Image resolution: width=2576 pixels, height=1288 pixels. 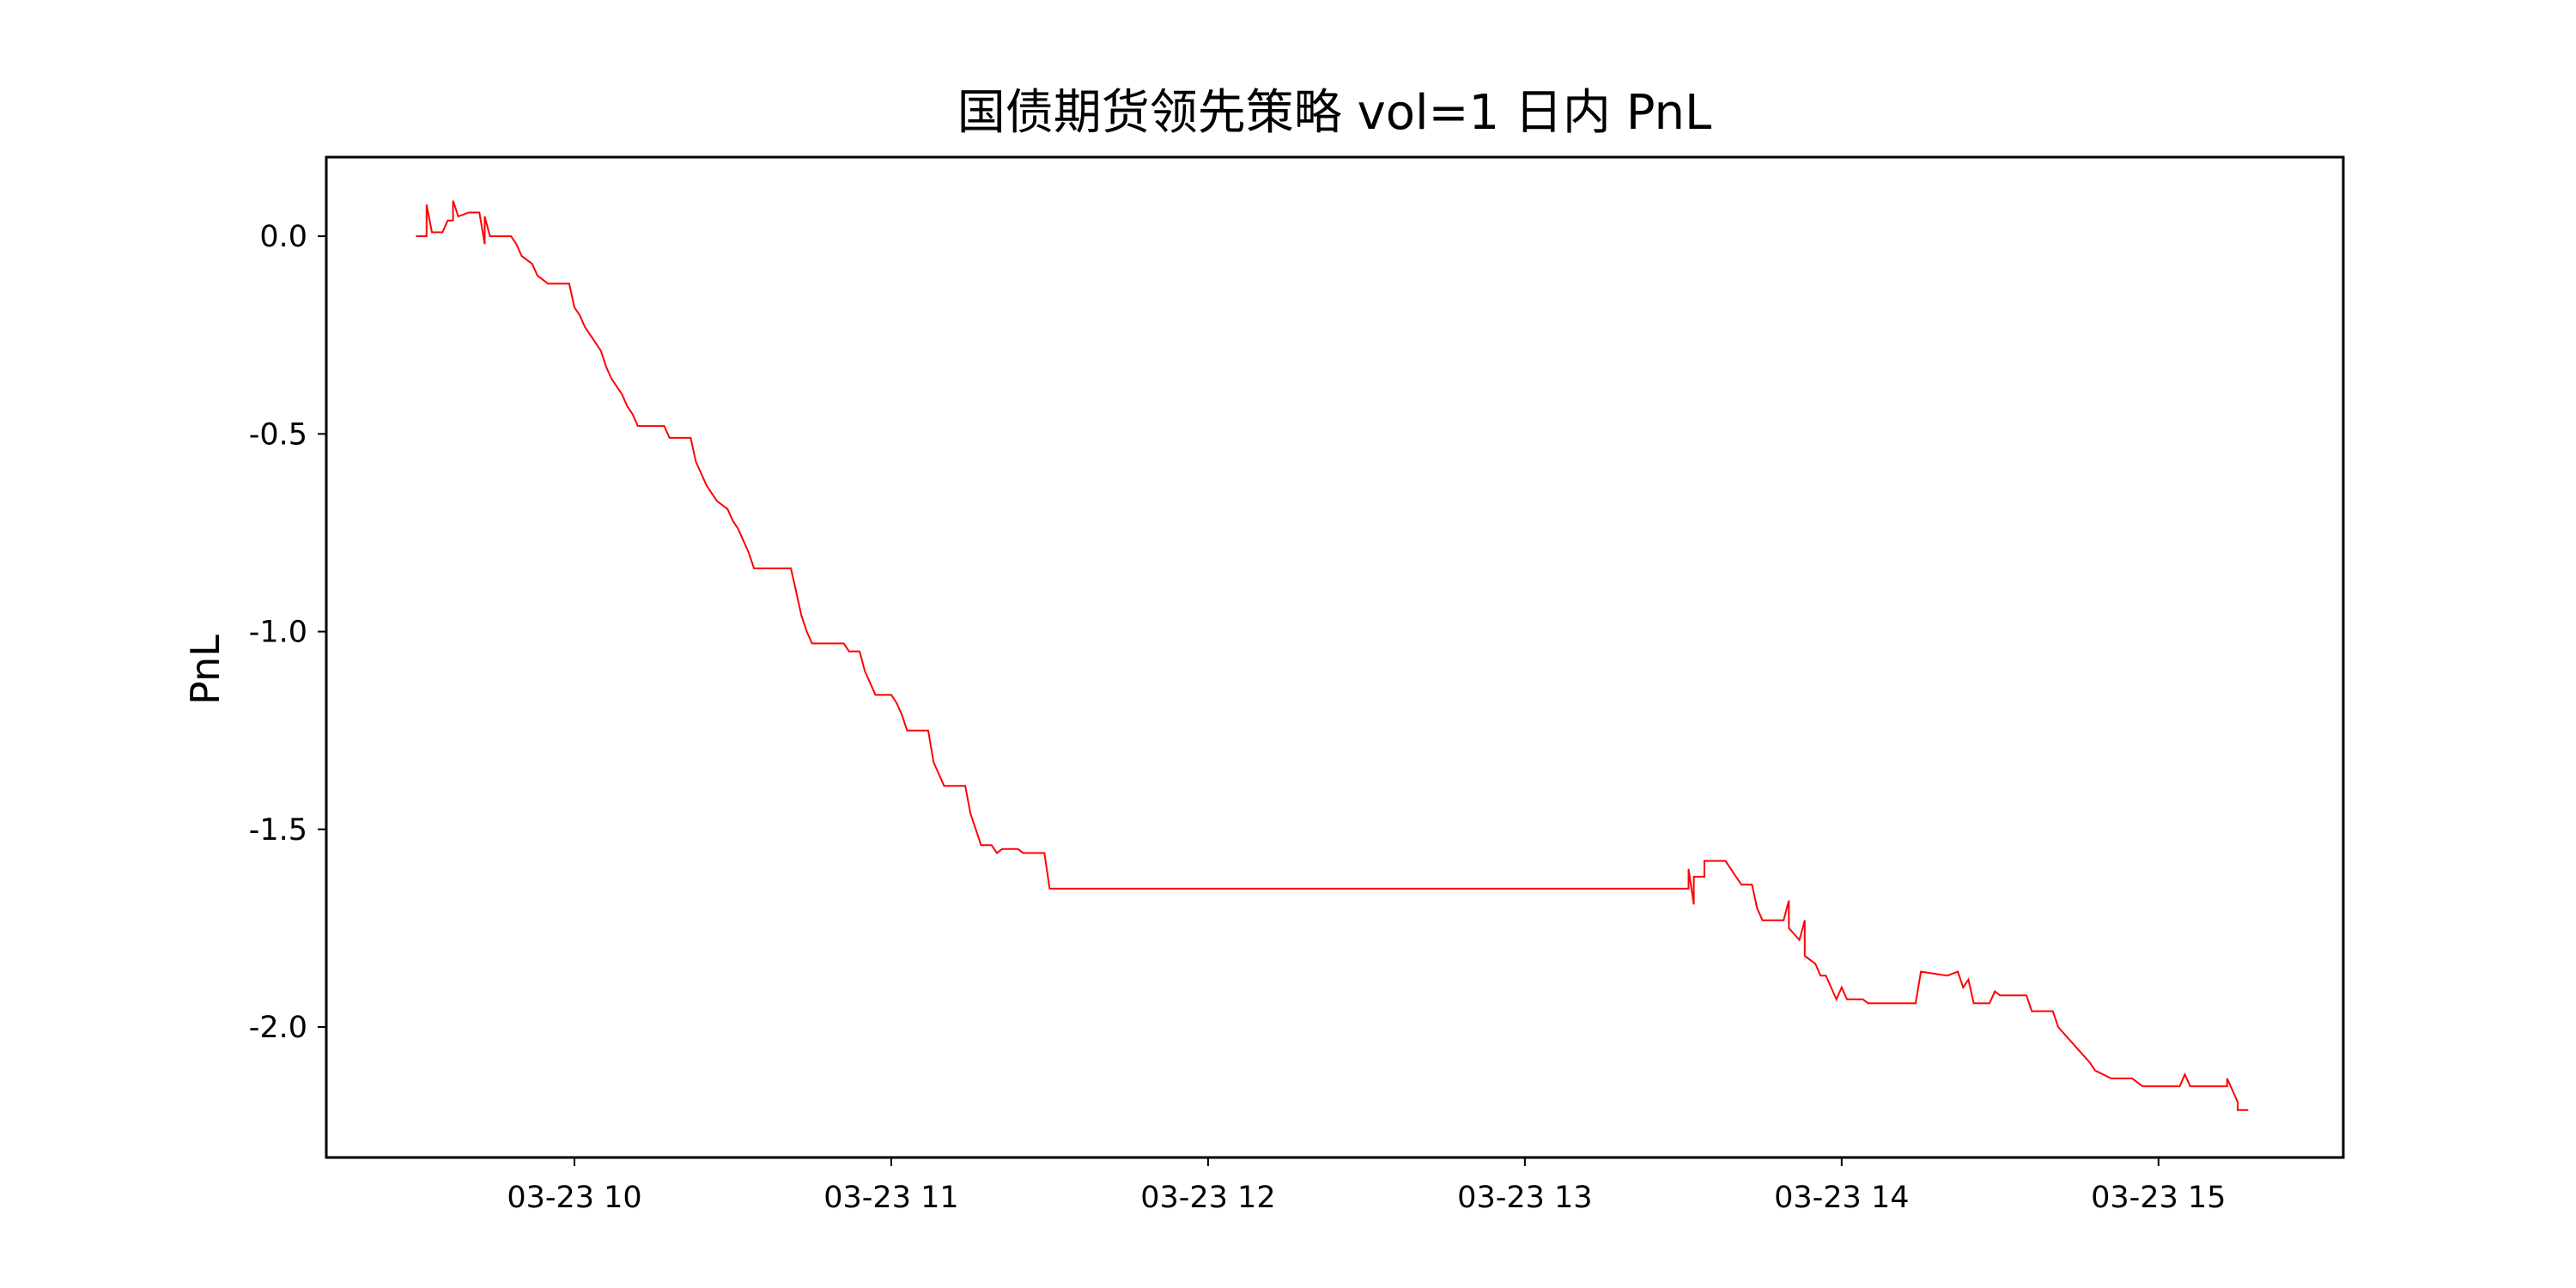 What do you see at coordinates (1842, 1198) in the screenshot?
I see `x-tick-label: 03-23 14` at bounding box center [1842, 1198].